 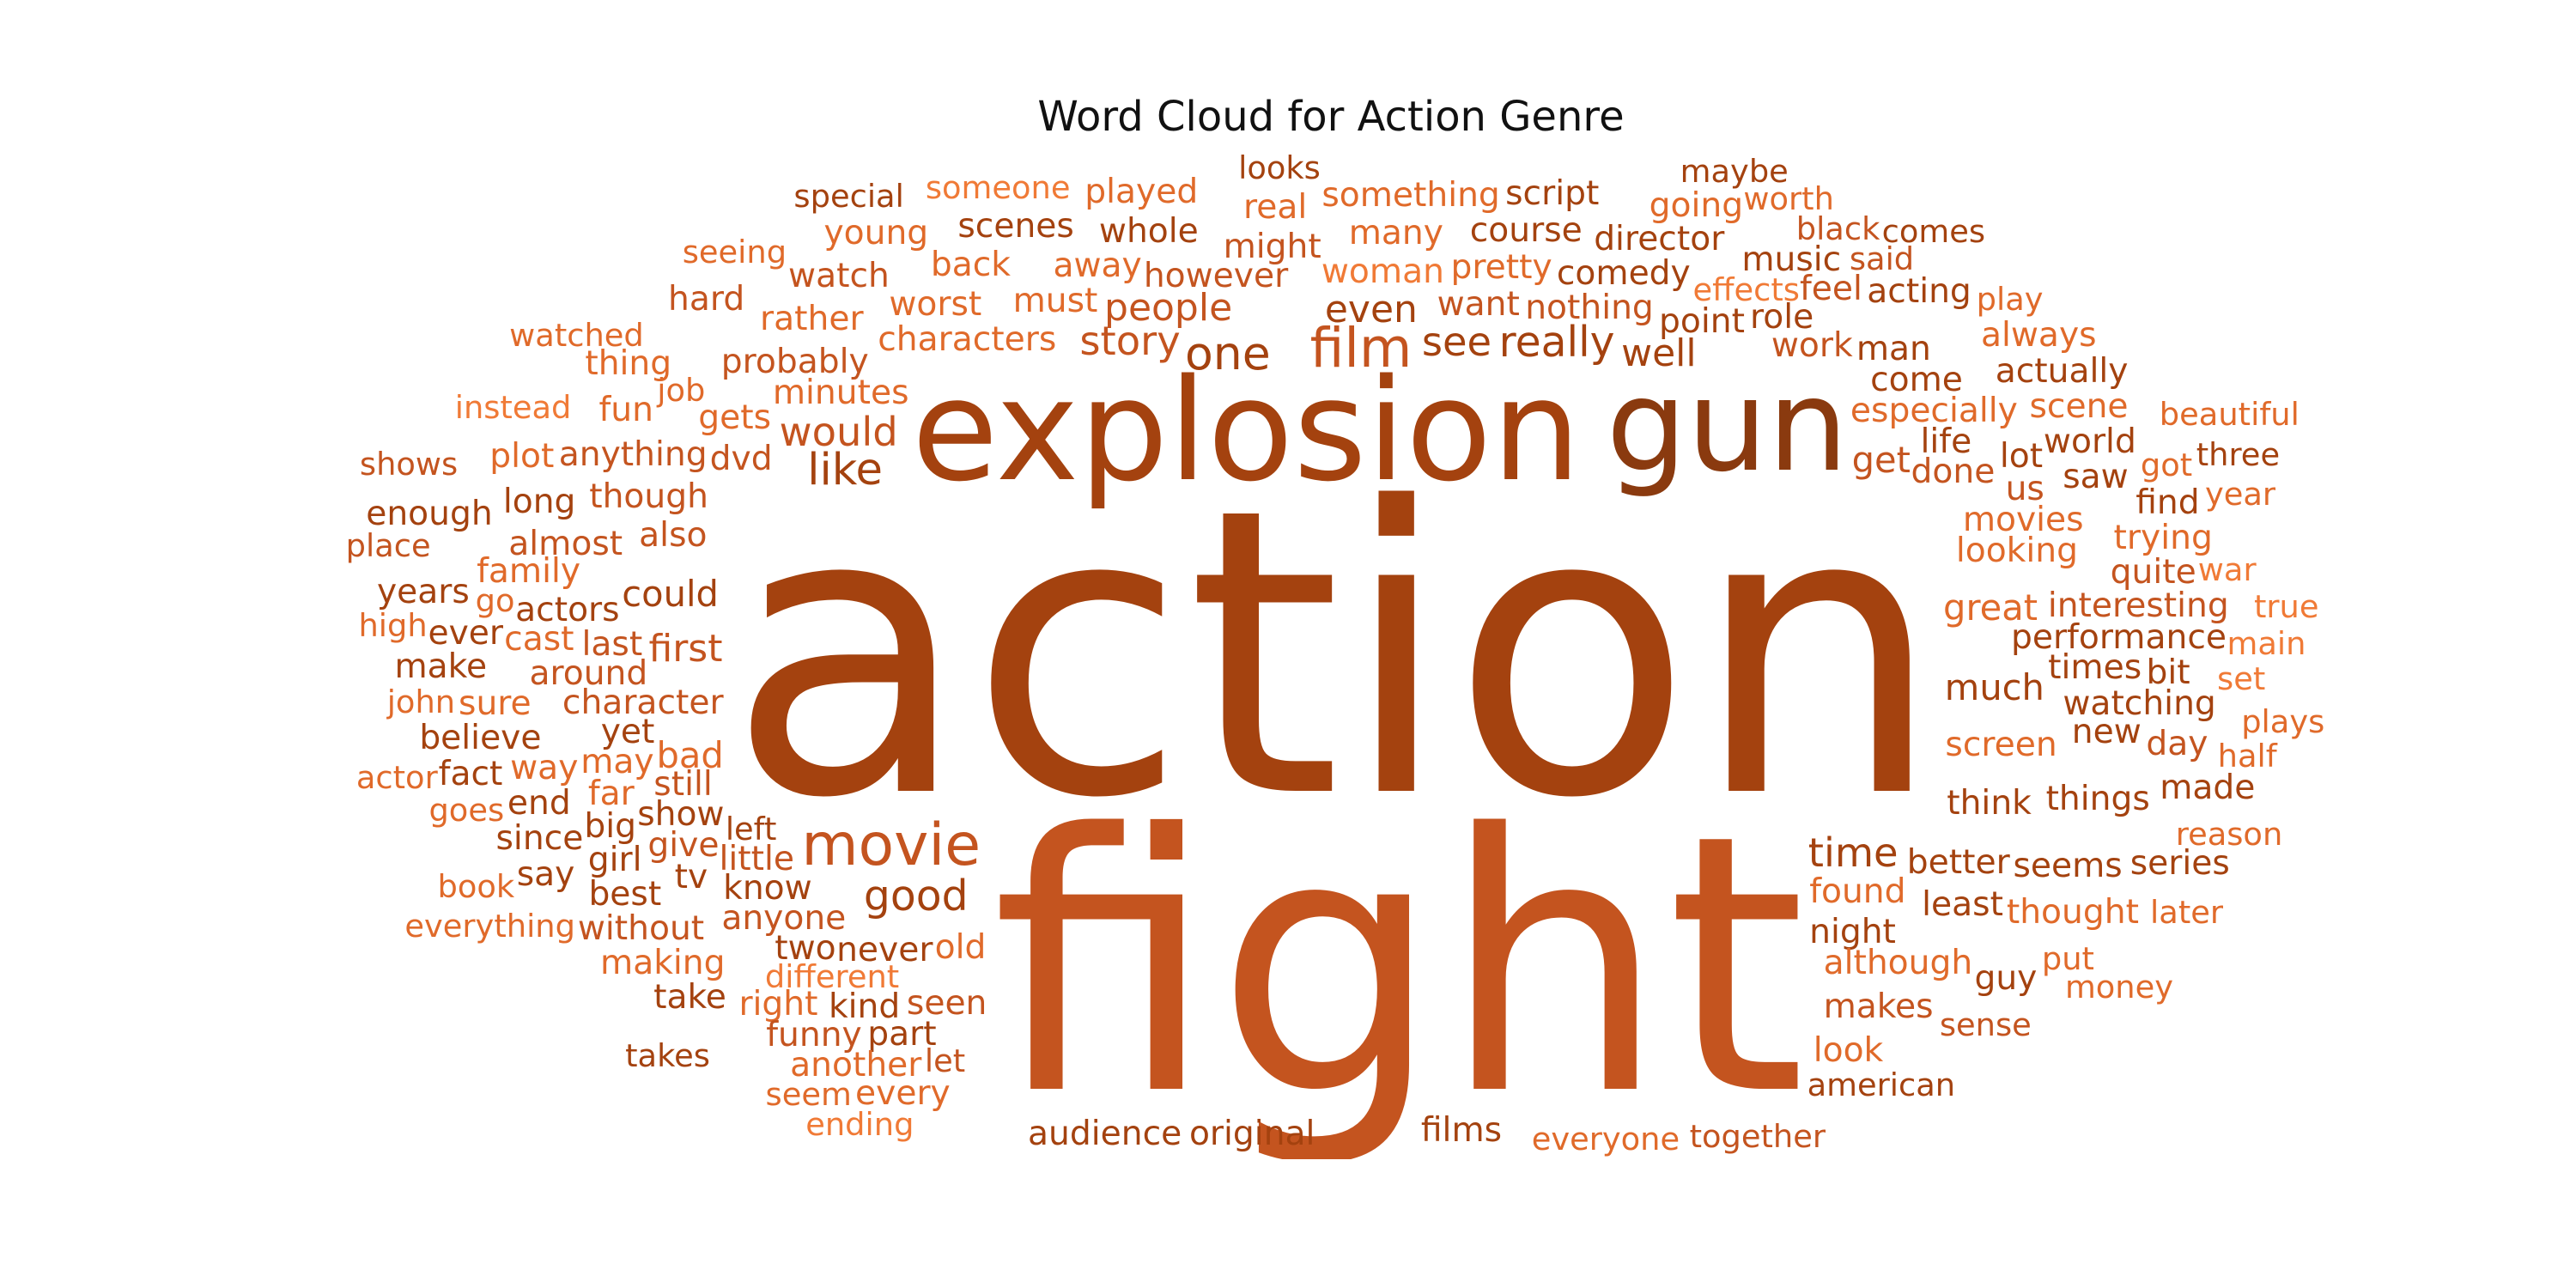 What do you see at coordinates (2068, 959) in the screenshot?
I see `cloud-word-put: put` at bounding box center [2068, 959].